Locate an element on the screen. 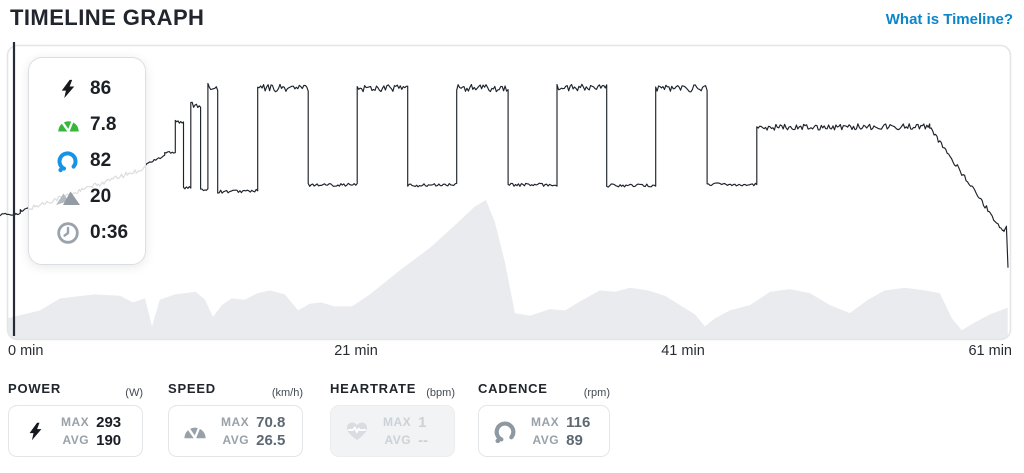  heartrate-unit: (bpm) is located at coordinates (440, 393).